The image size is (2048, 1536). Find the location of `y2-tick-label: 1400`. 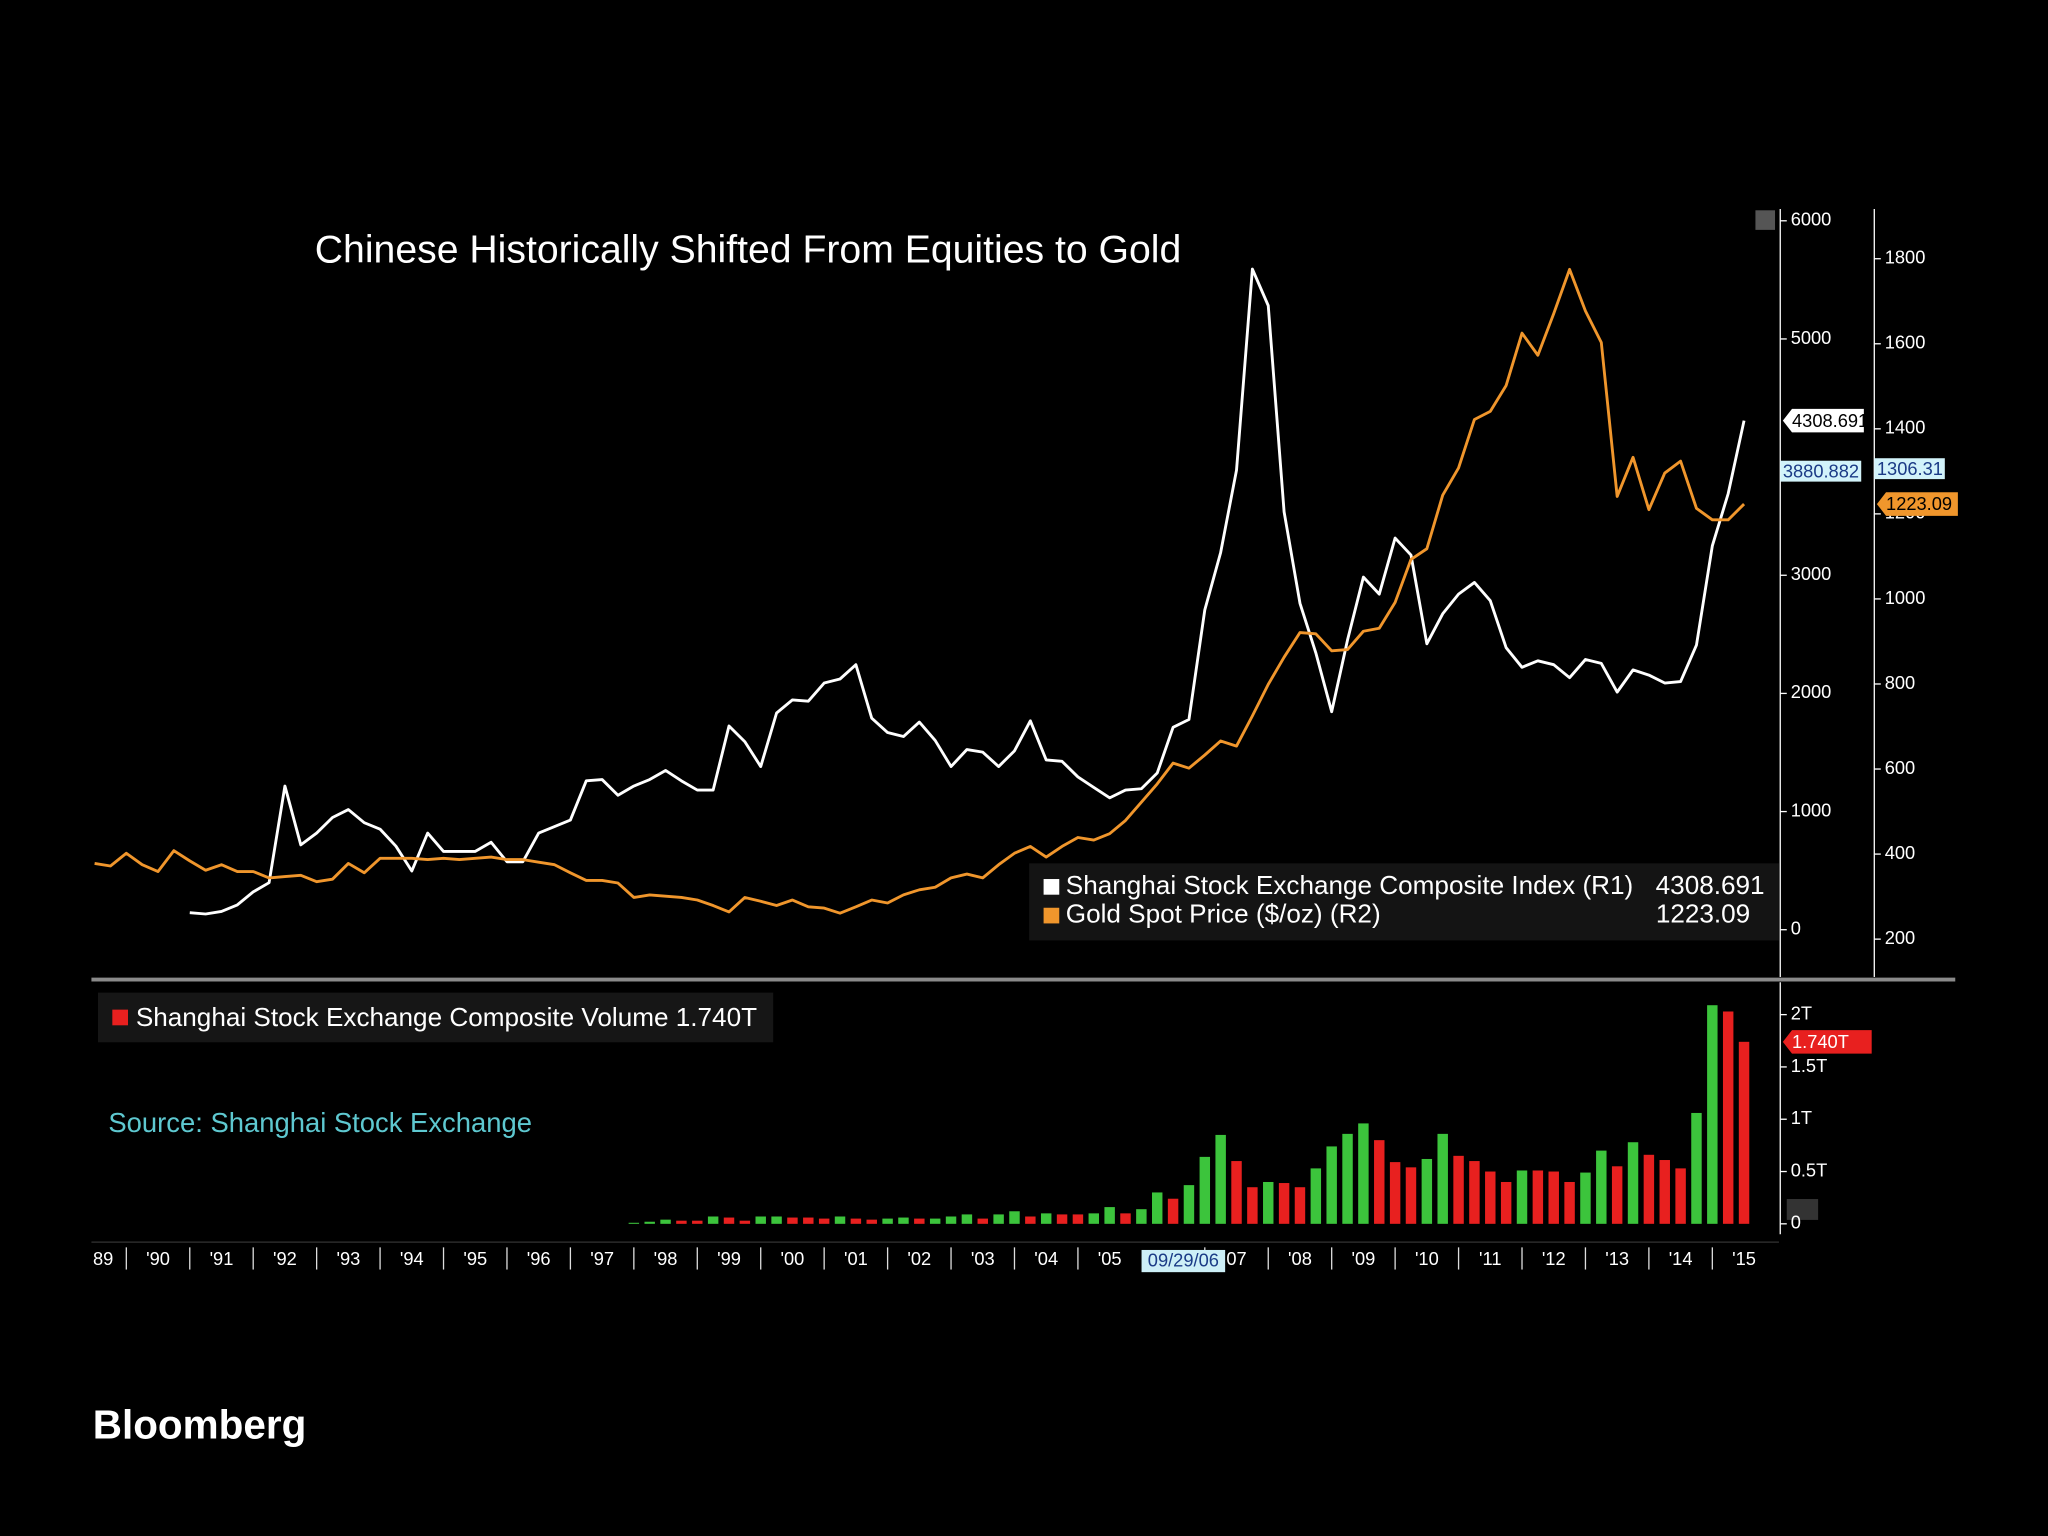

y2-tick-label: 1400 is located at coordinates (1905, 427).